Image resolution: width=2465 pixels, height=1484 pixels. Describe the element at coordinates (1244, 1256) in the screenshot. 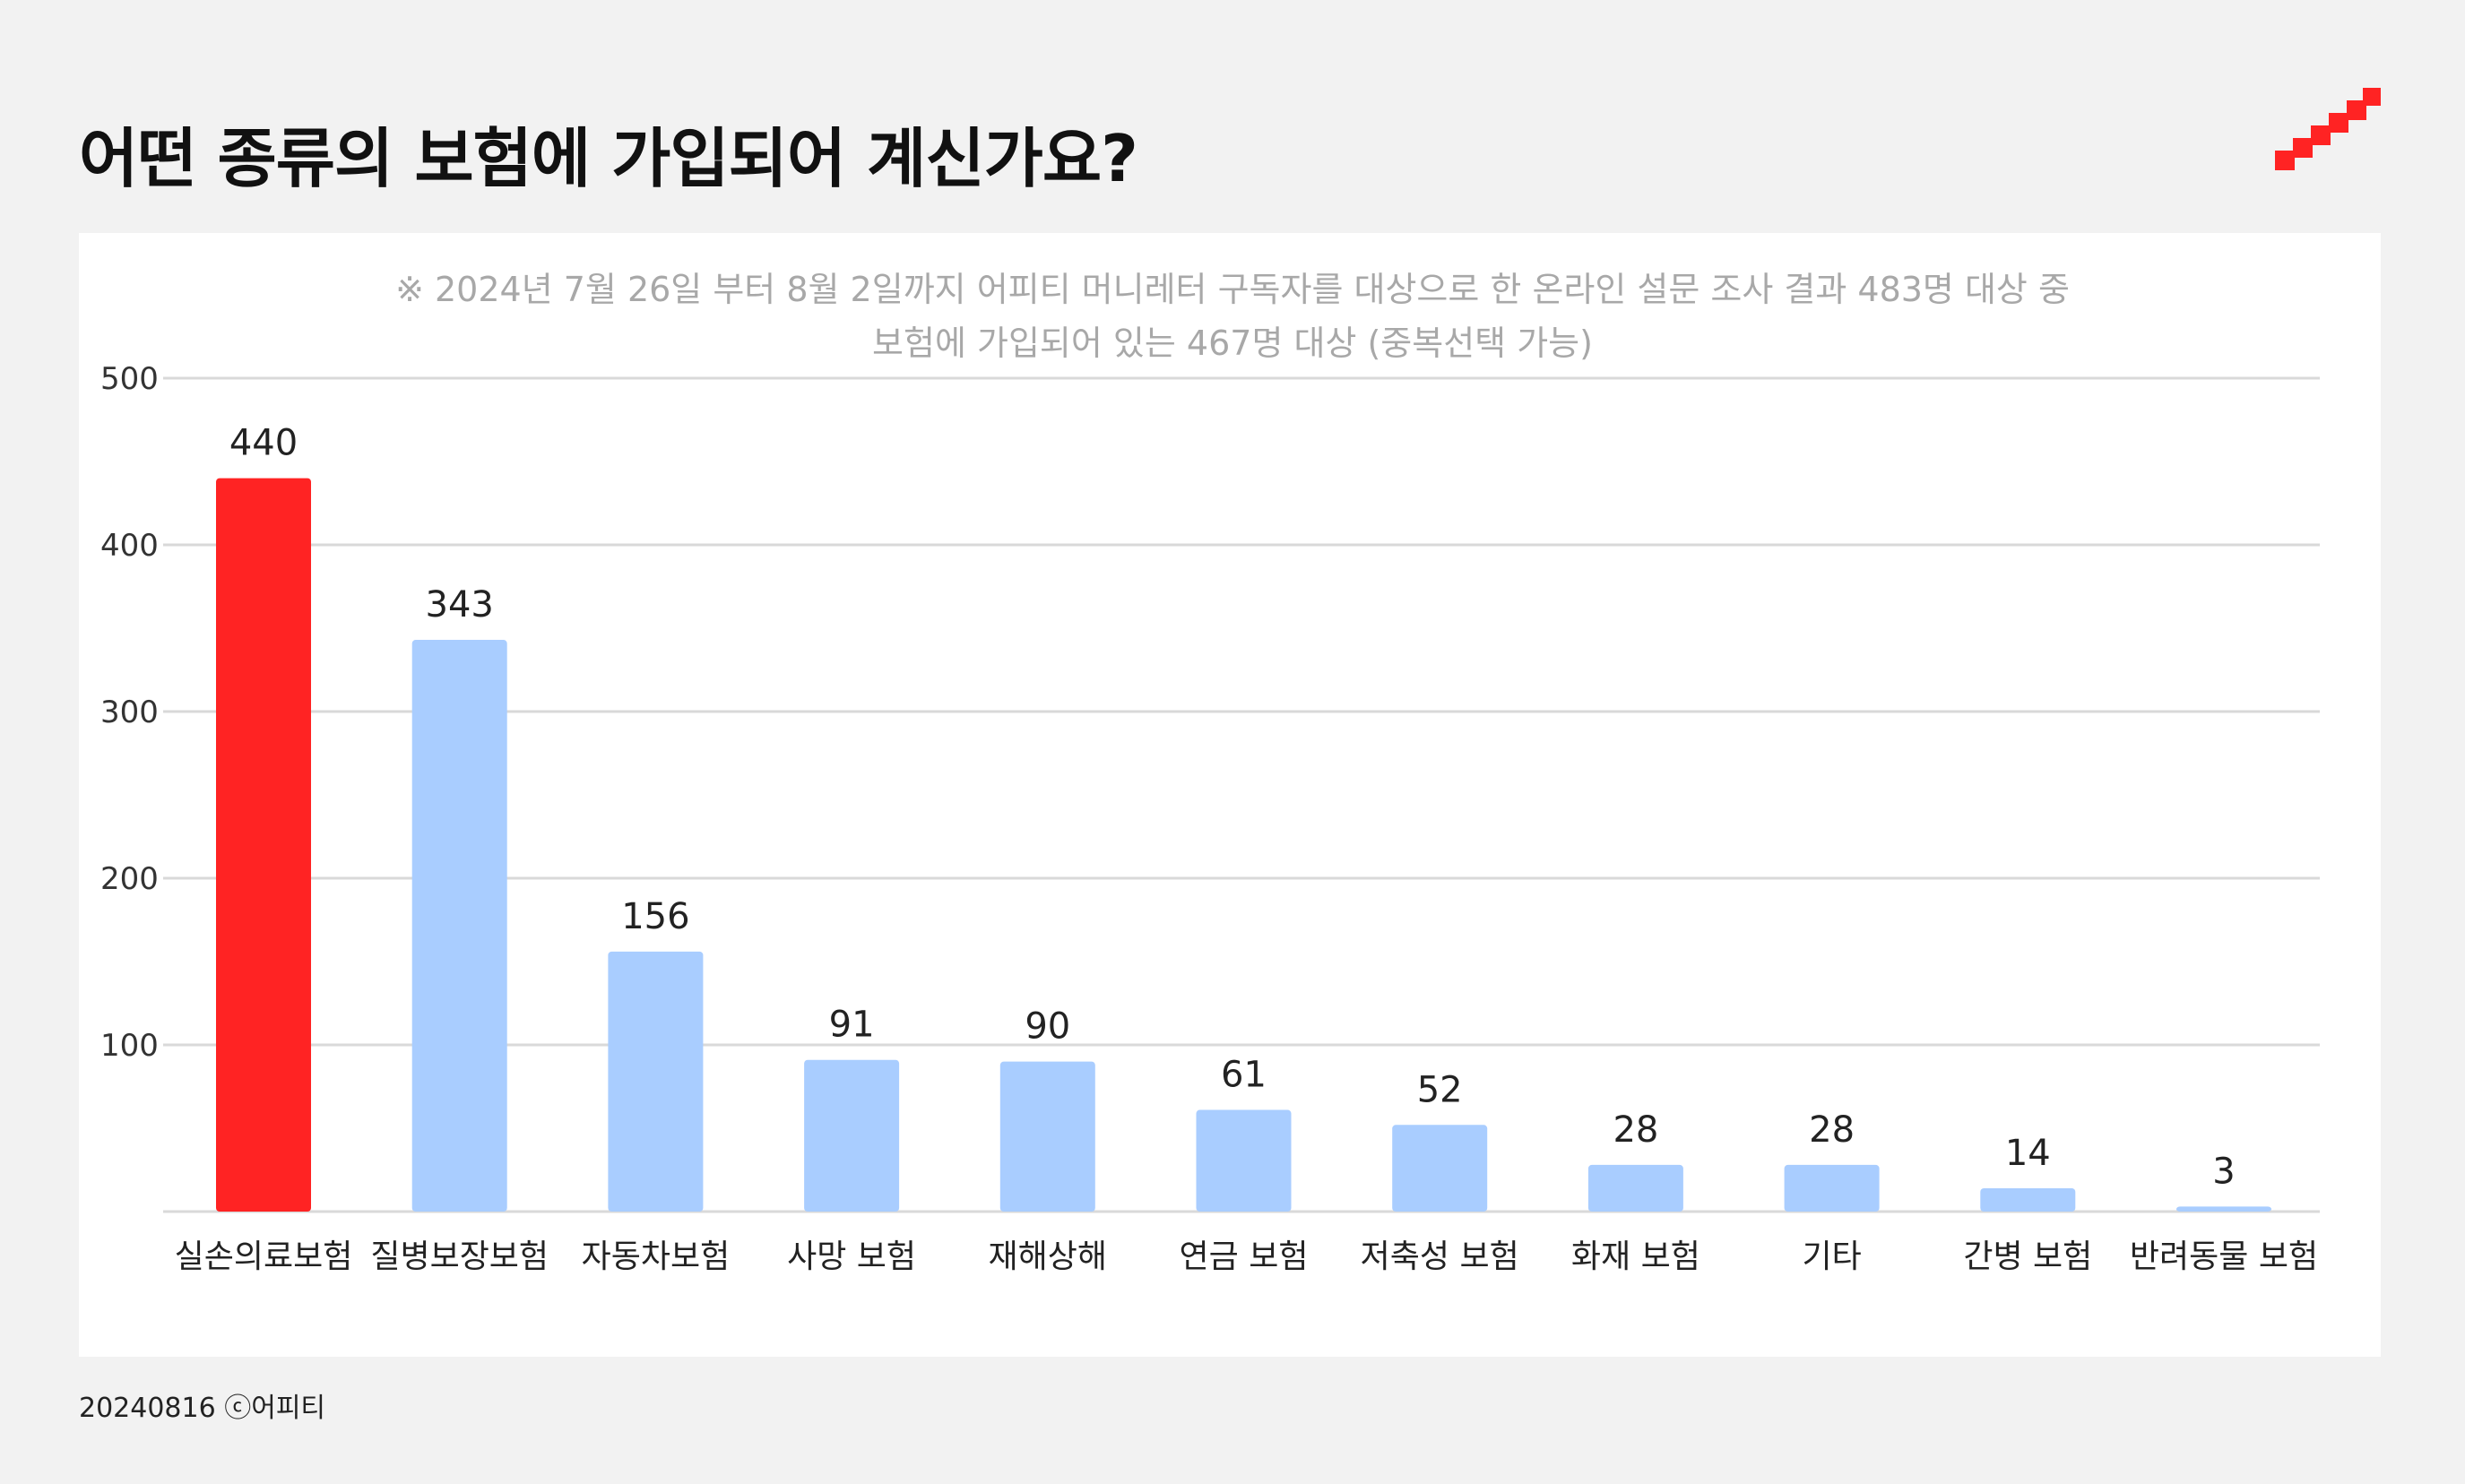

I see `x-tick-label: 연금 보험` at that location.